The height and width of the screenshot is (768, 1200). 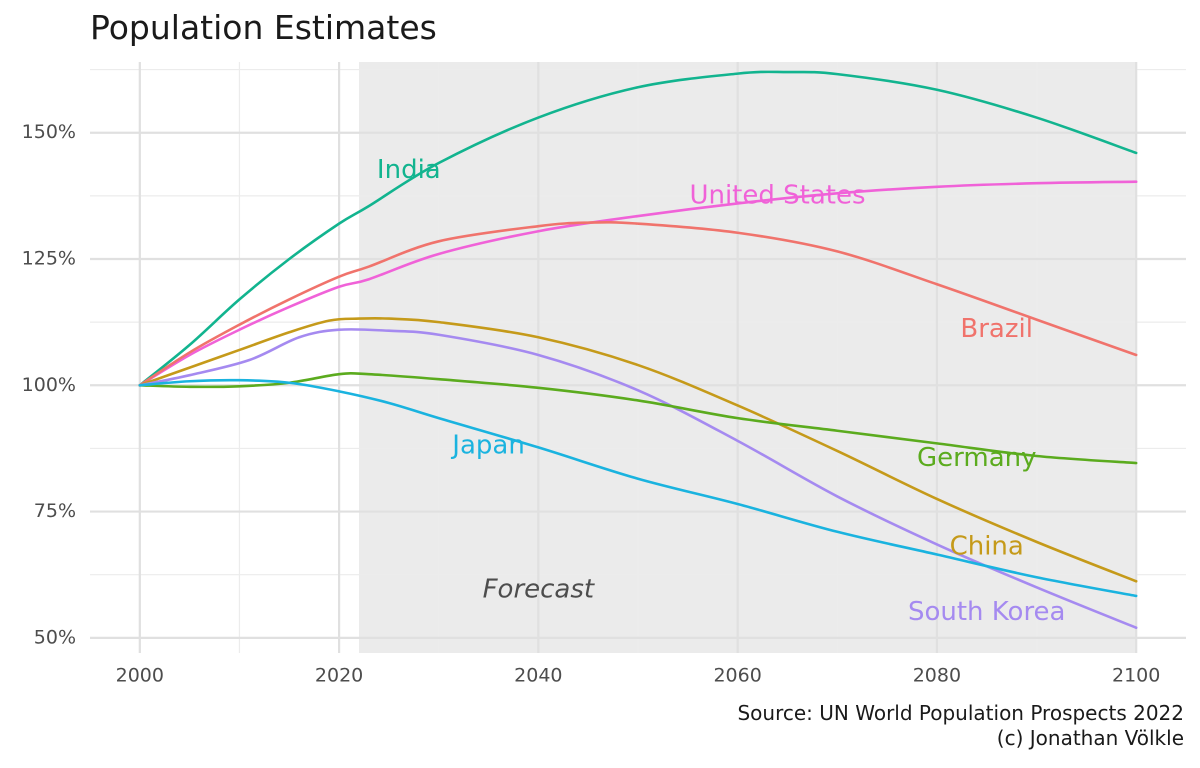 I want to click on series-line-germany, so click(x=638, y=418).